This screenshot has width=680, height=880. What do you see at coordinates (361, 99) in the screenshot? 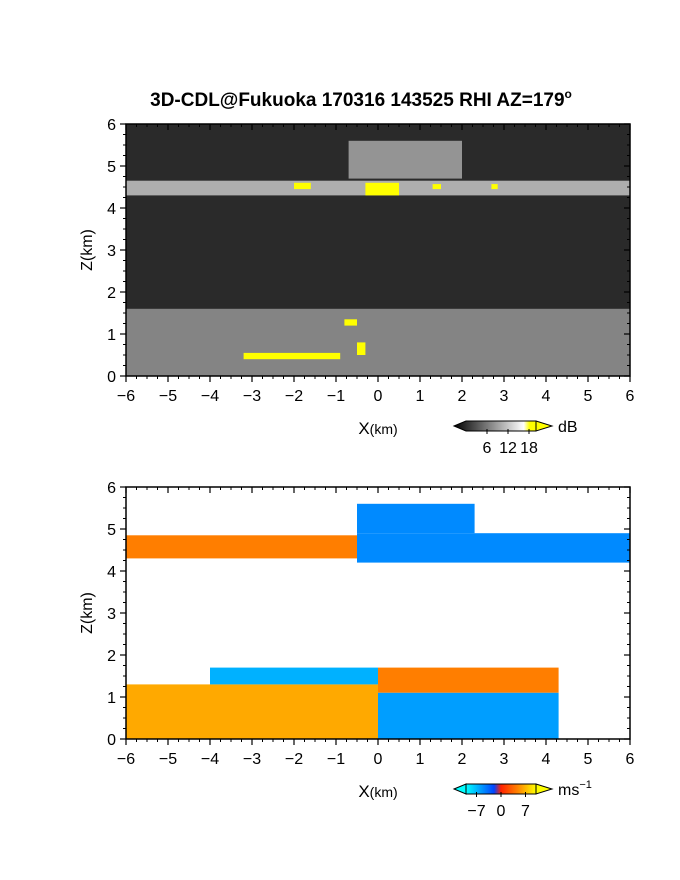
I see `figure-title: 3D-CDL@Fukuoka 170316 143525 RHI AZ=179o` at bounding box center [361, 99].